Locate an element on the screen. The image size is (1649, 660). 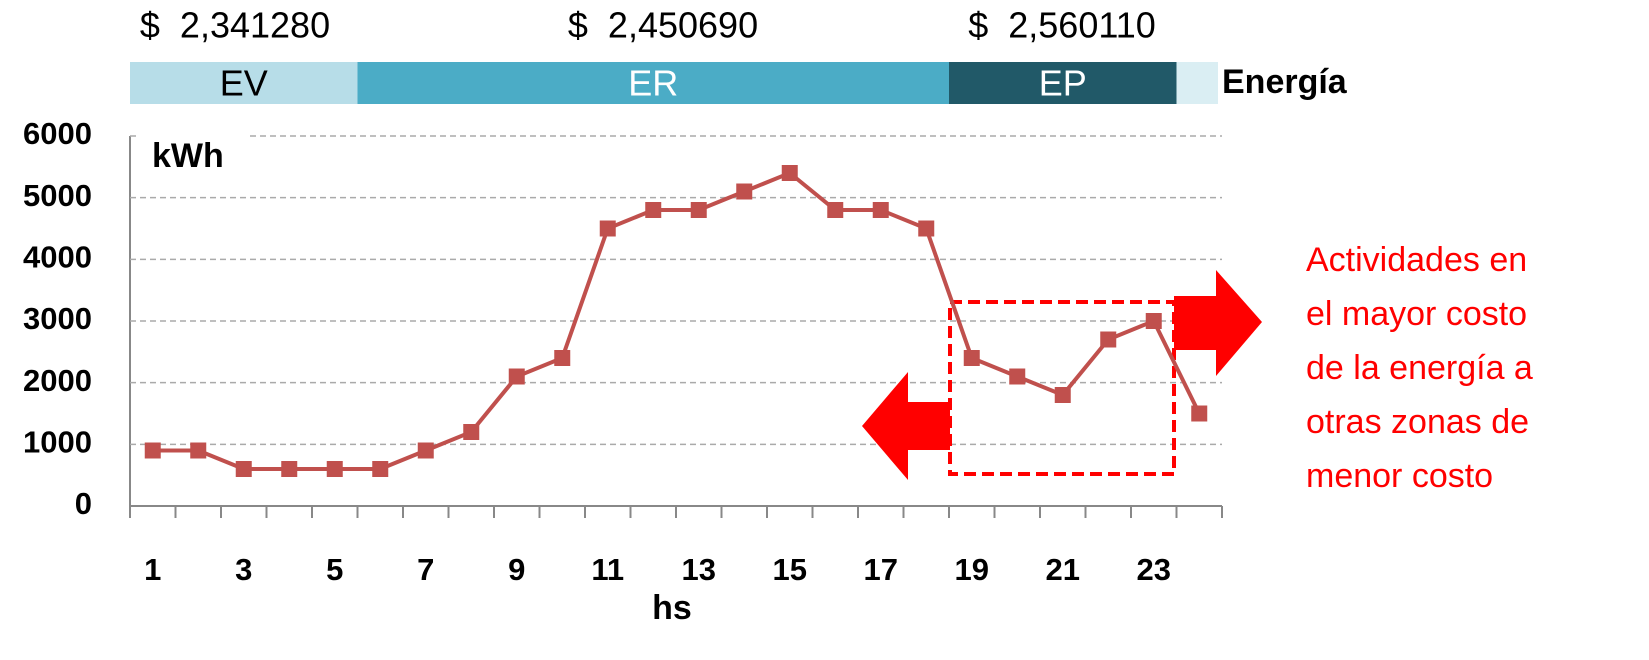
x-tick-label: 17 is located at coordinates (881, 569).